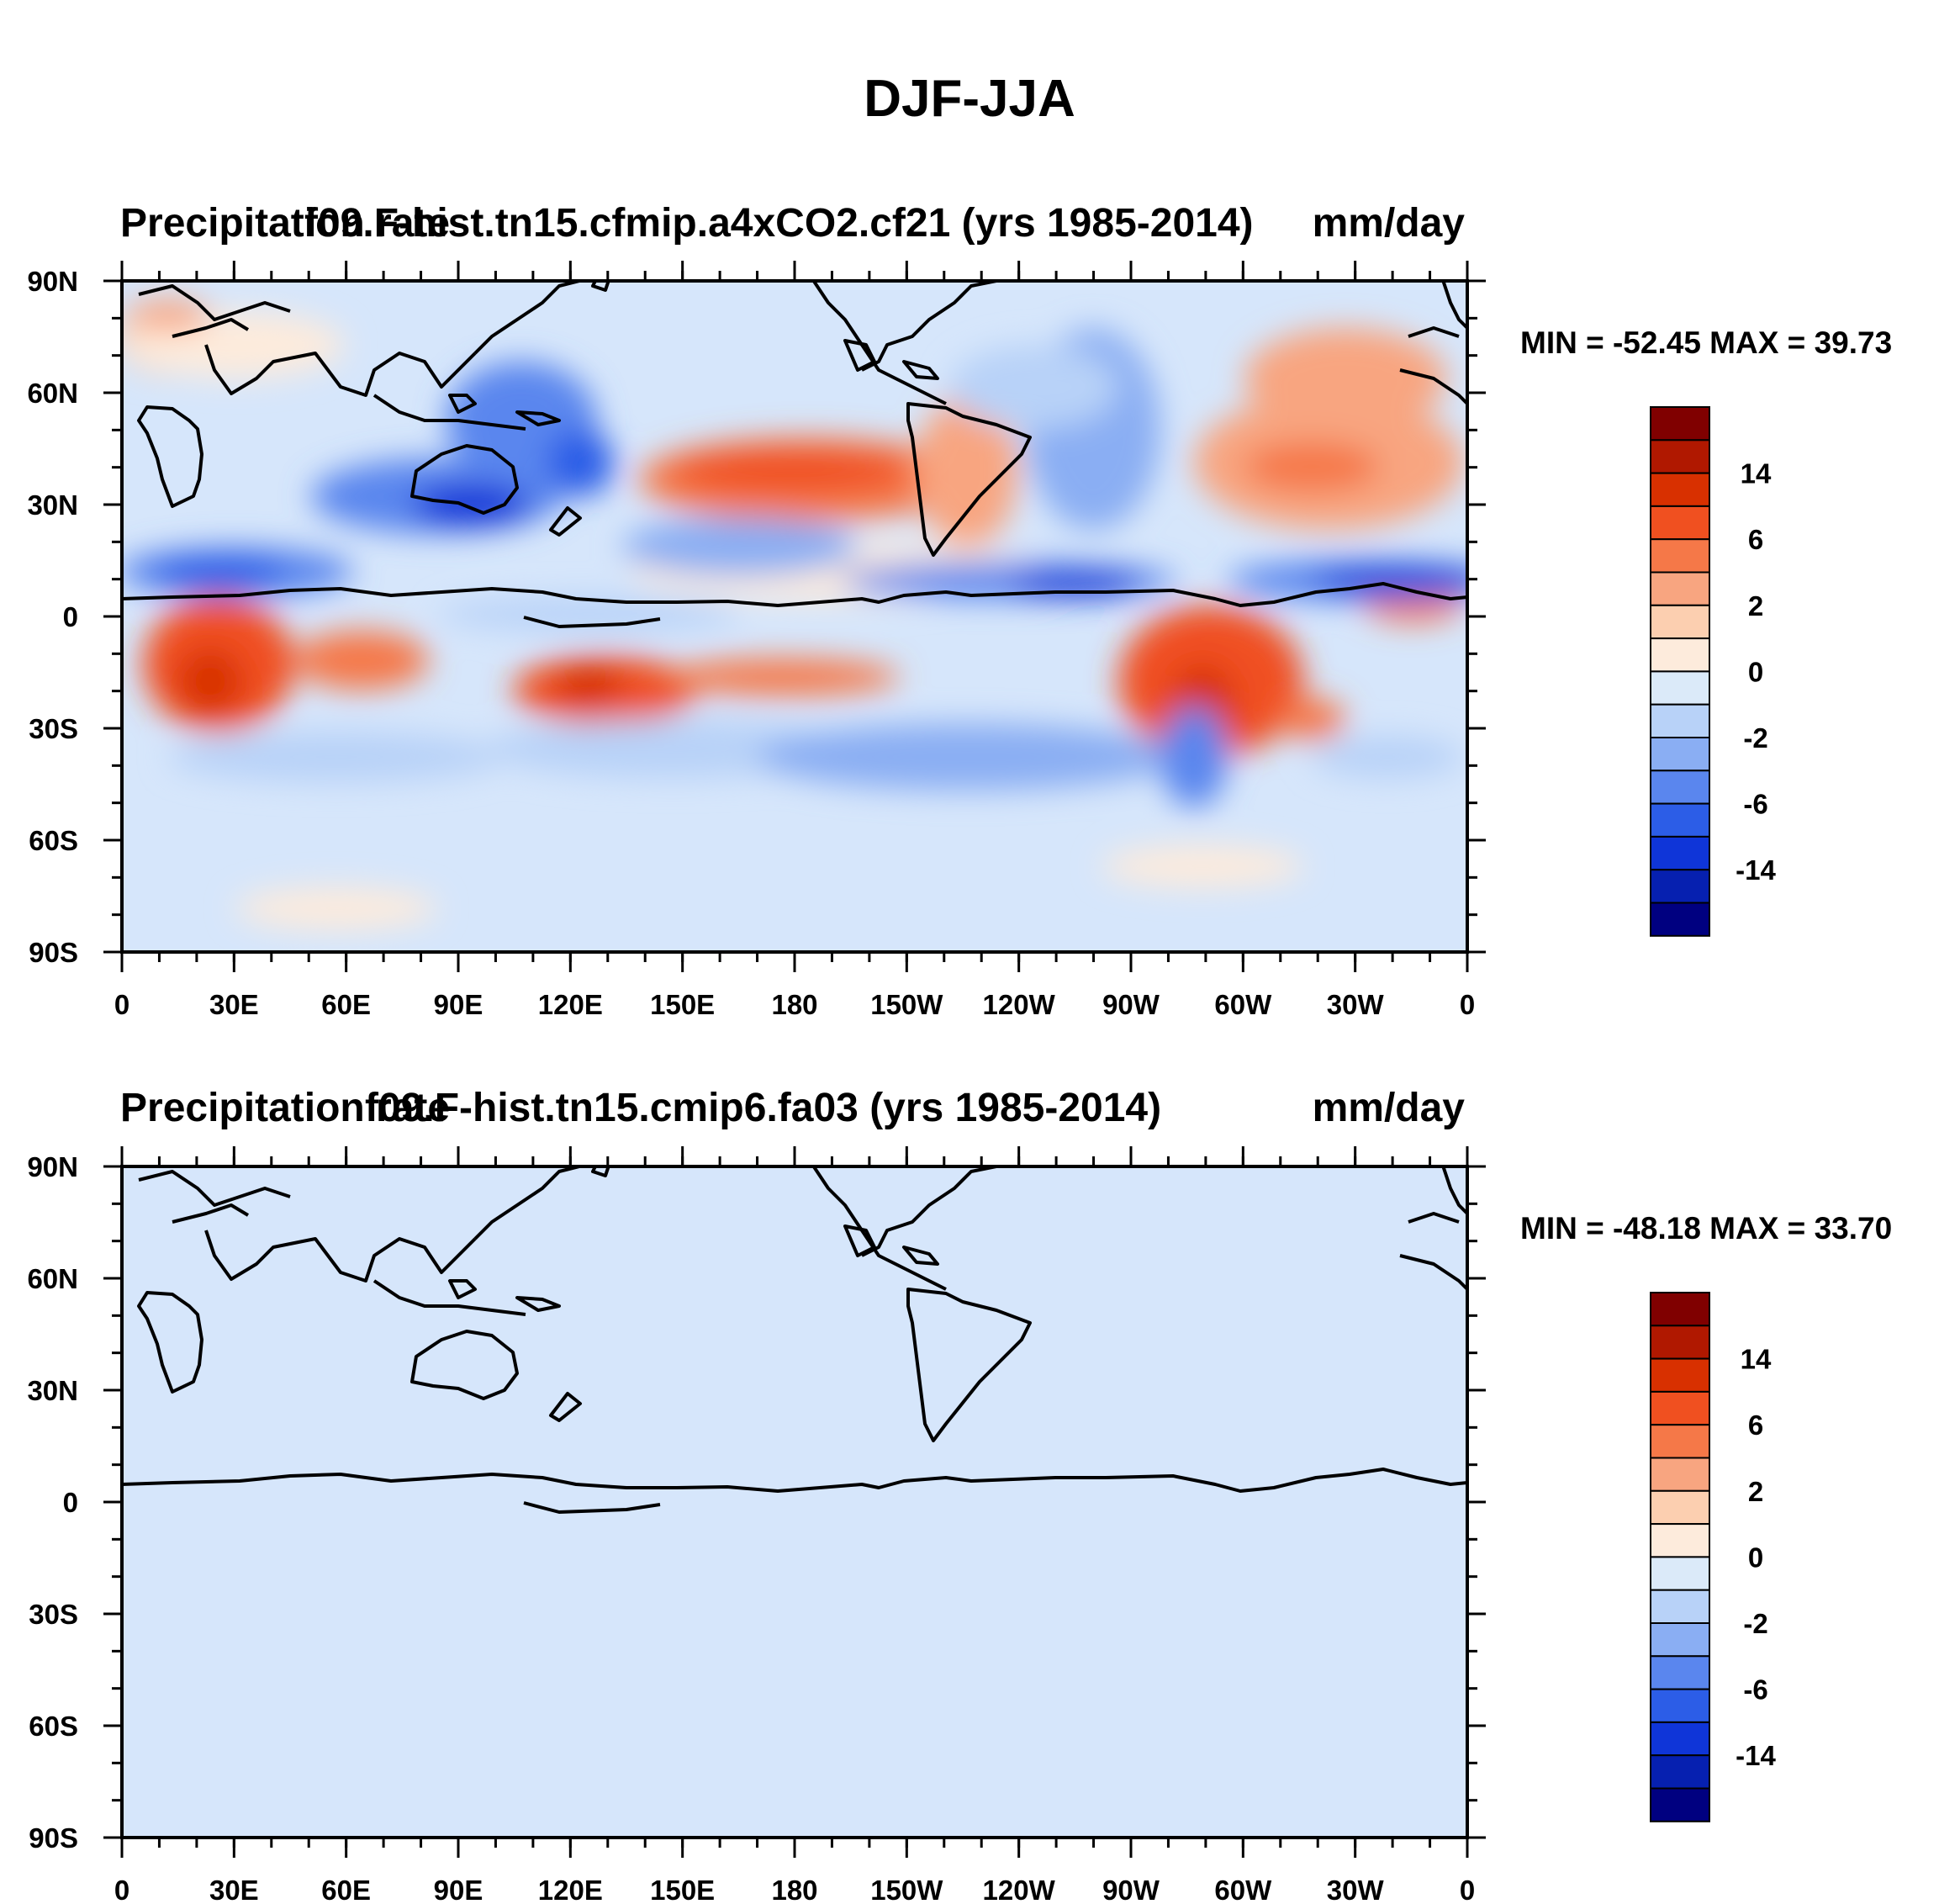 The image size is (1939, 1904). I want to click on y-tick-label-bottom: 30N, so click(52, 1390).